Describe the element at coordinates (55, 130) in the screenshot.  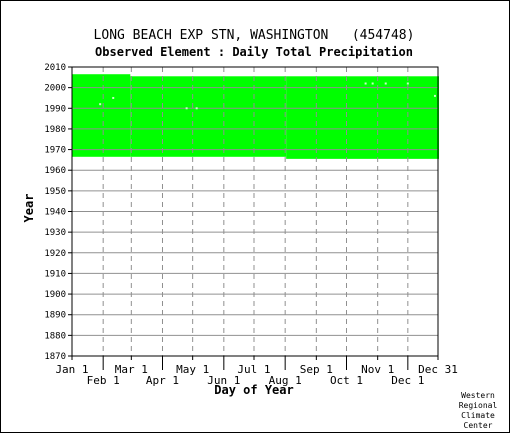
I see `y-tick-label-1980: 1980` at that location.